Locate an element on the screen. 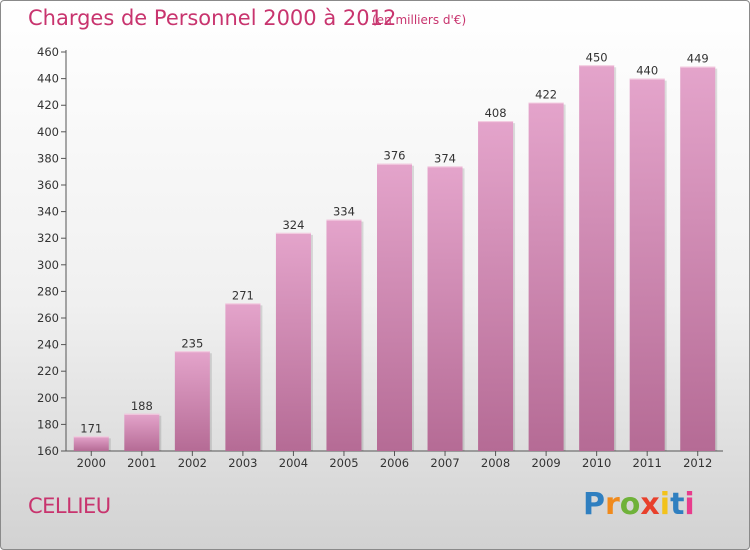 This screenshot has height=550, width=750. data-label: 235 is located at coordinates (192, 343).